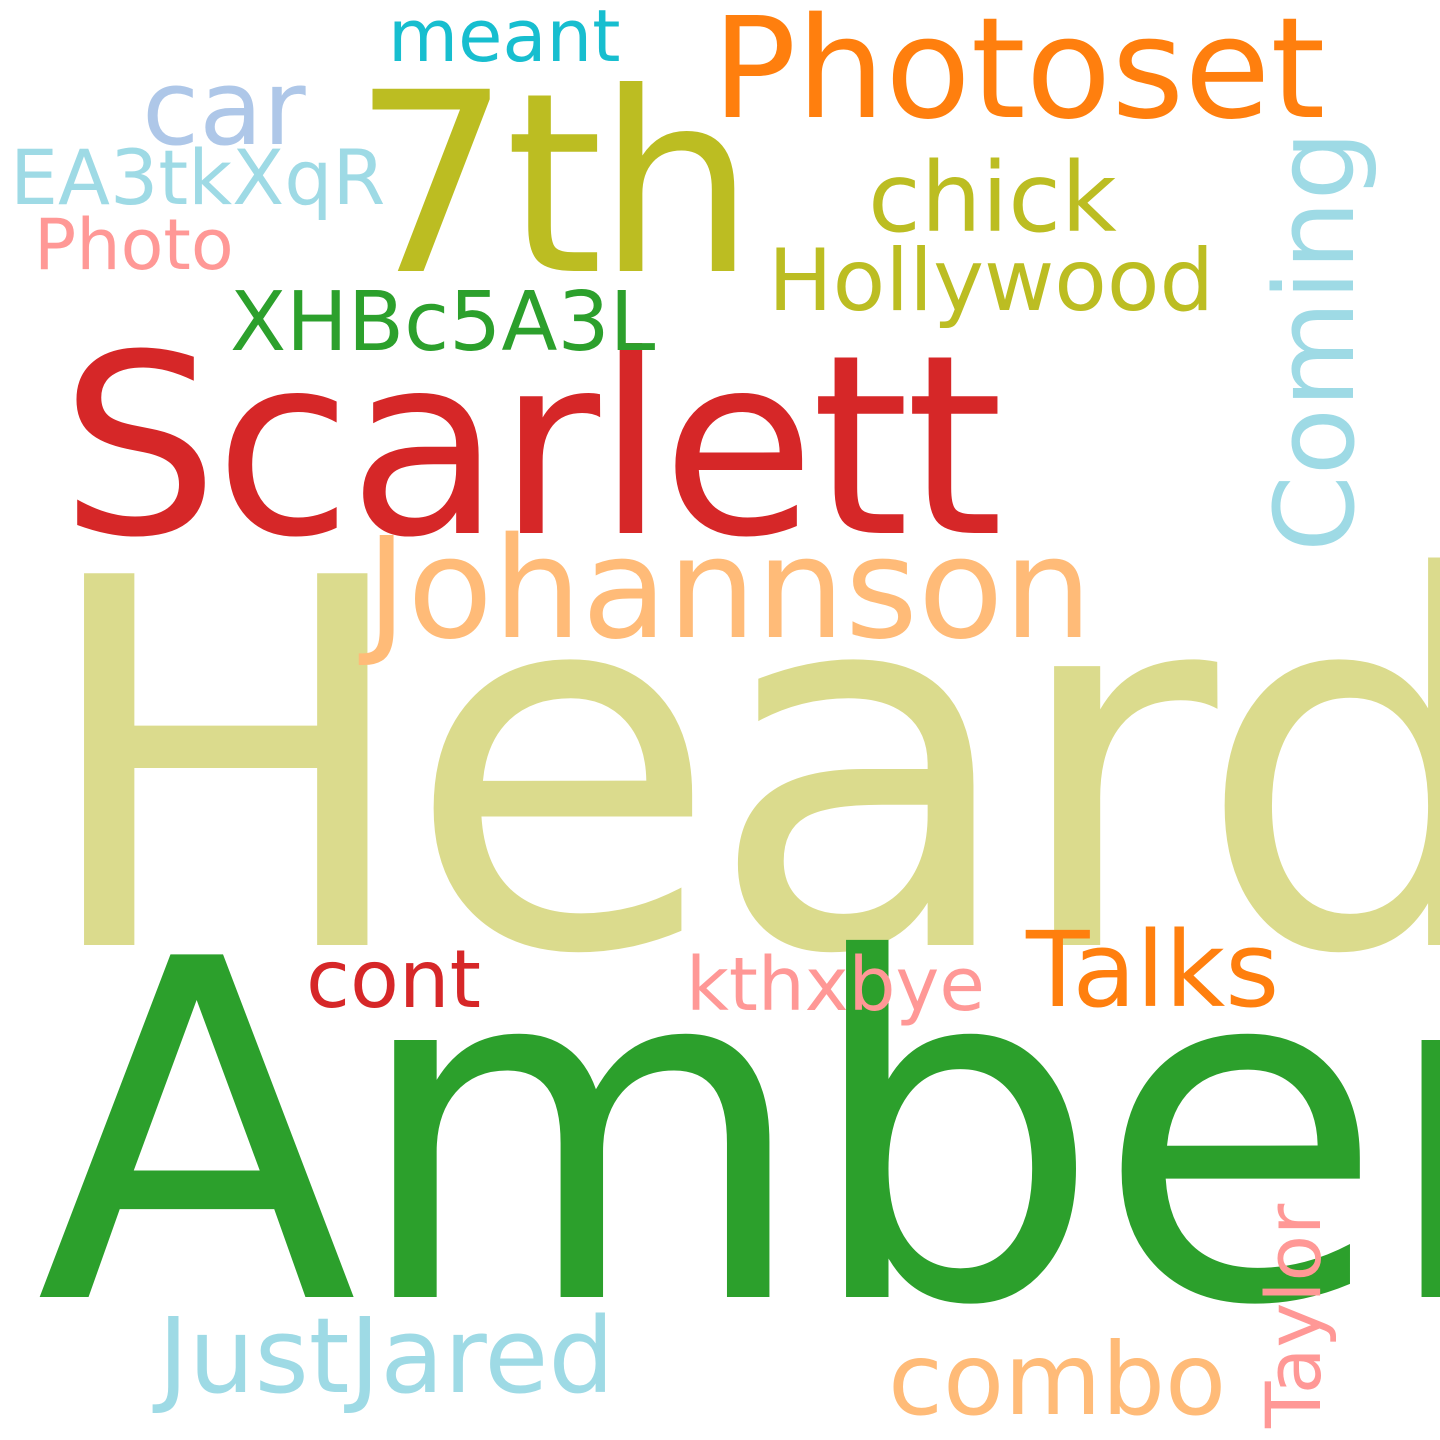 The image size is (1440, 1440). I want to click on word-photo: Photo, so click(134, 245).